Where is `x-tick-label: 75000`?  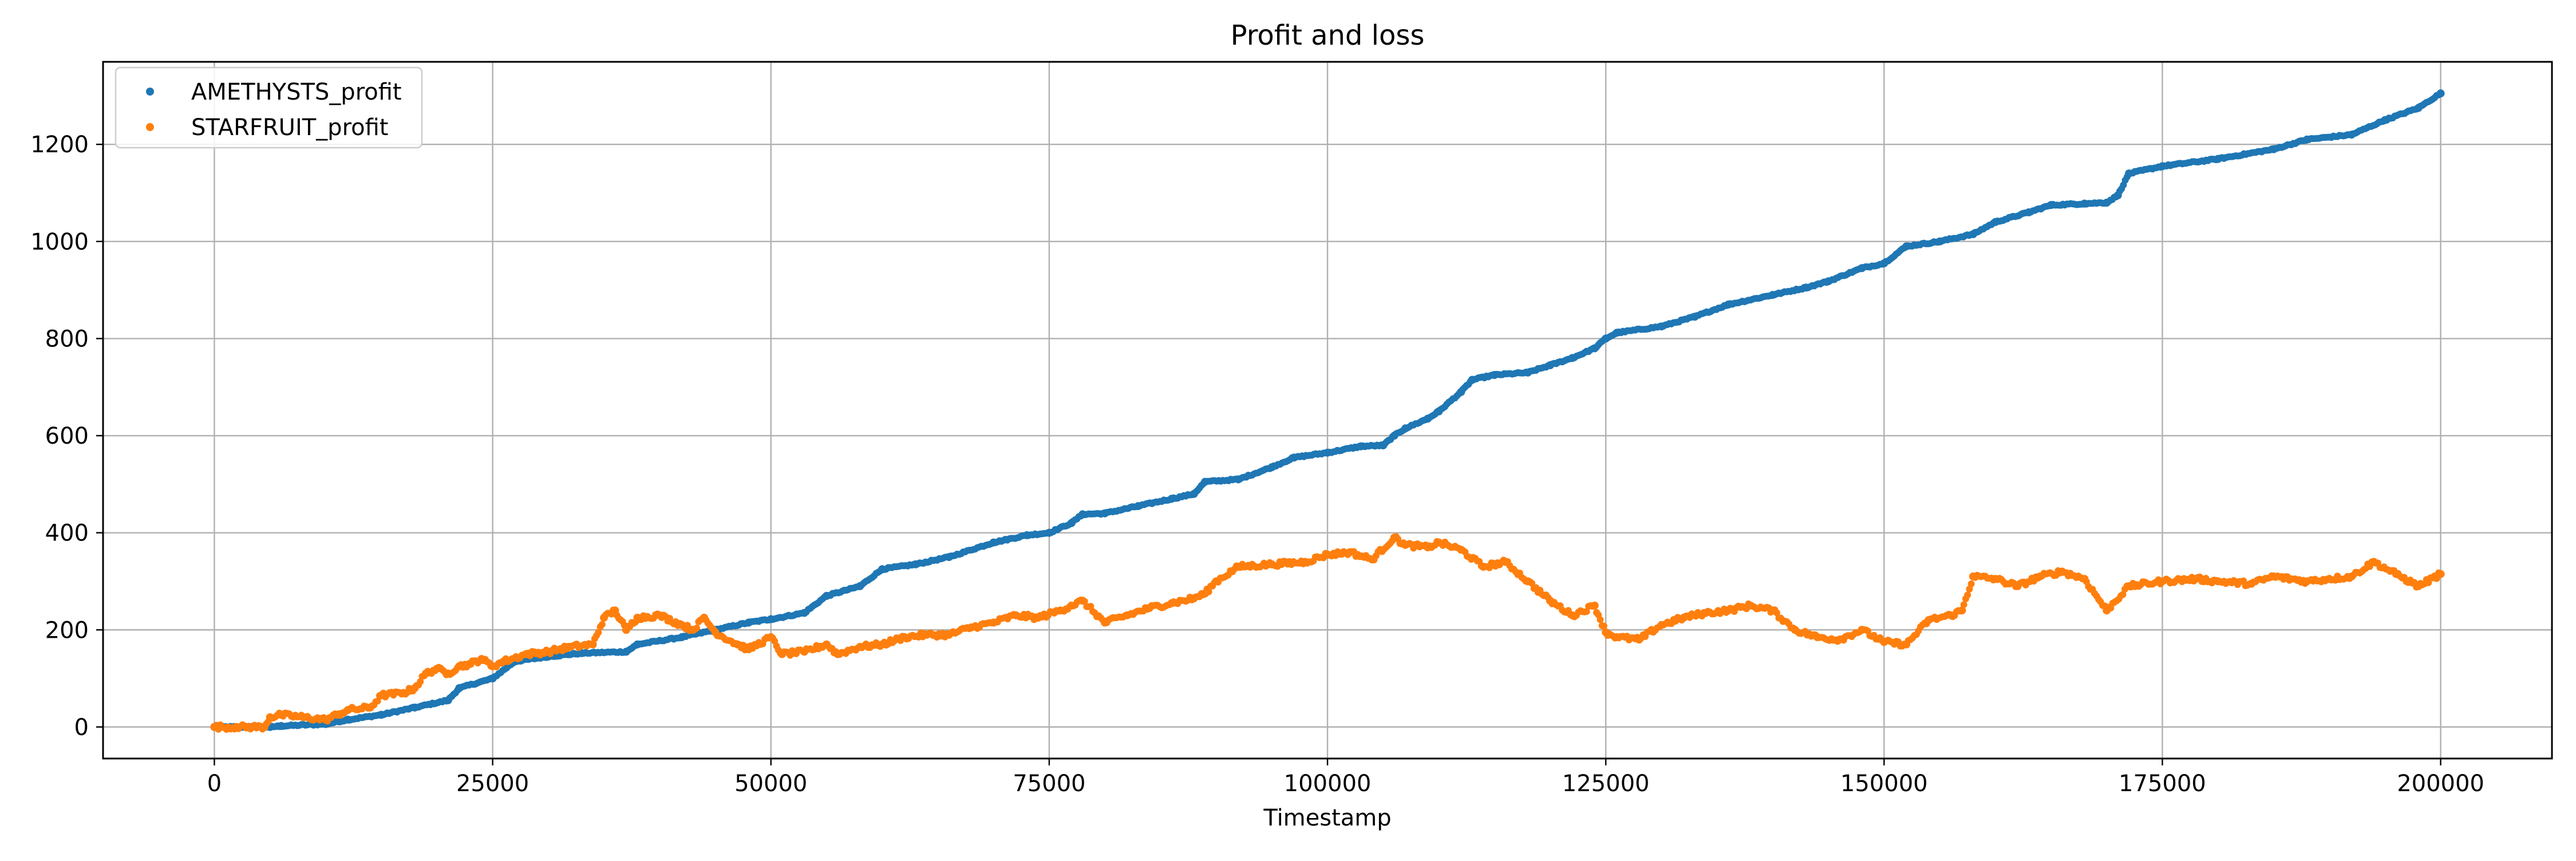
x-tick-label: 75000 is located at coordinates (1049, 784).